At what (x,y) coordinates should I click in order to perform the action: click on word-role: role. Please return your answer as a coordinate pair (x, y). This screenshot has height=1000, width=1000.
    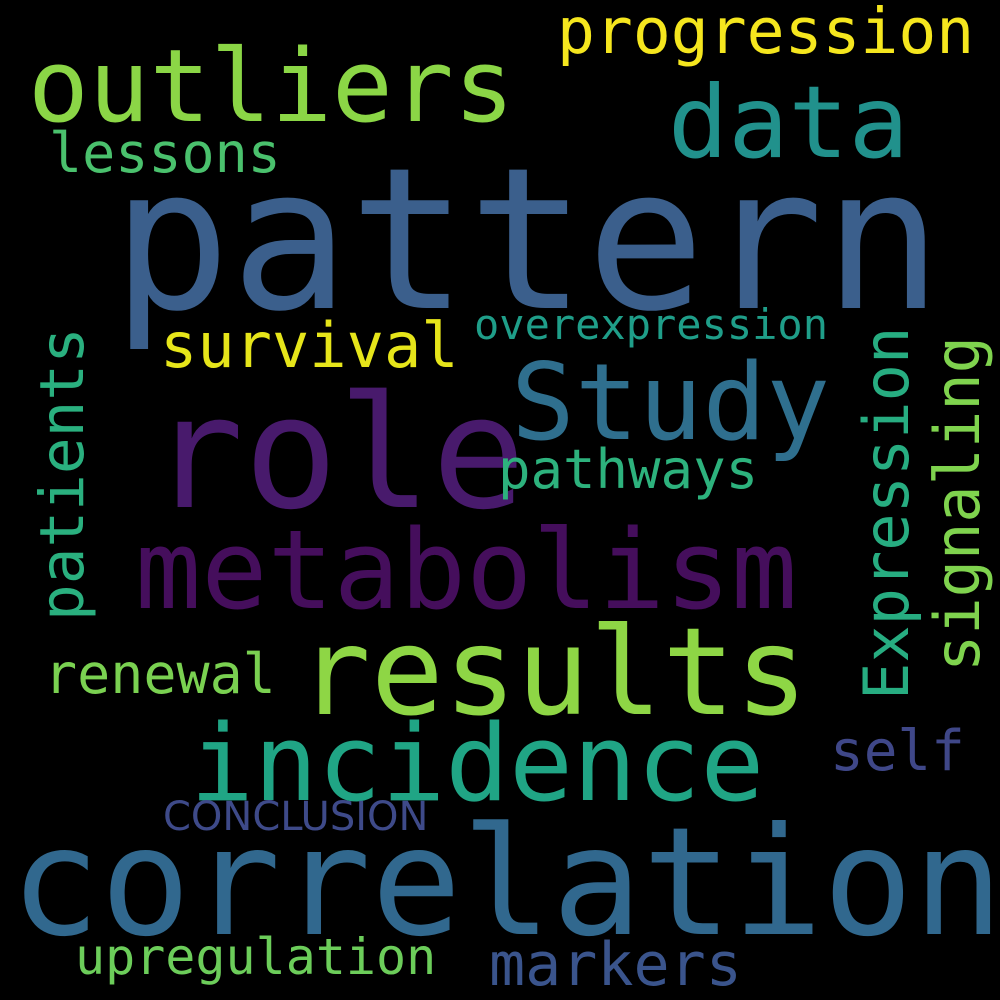
    Looking at the image, I should click on (338, 453).